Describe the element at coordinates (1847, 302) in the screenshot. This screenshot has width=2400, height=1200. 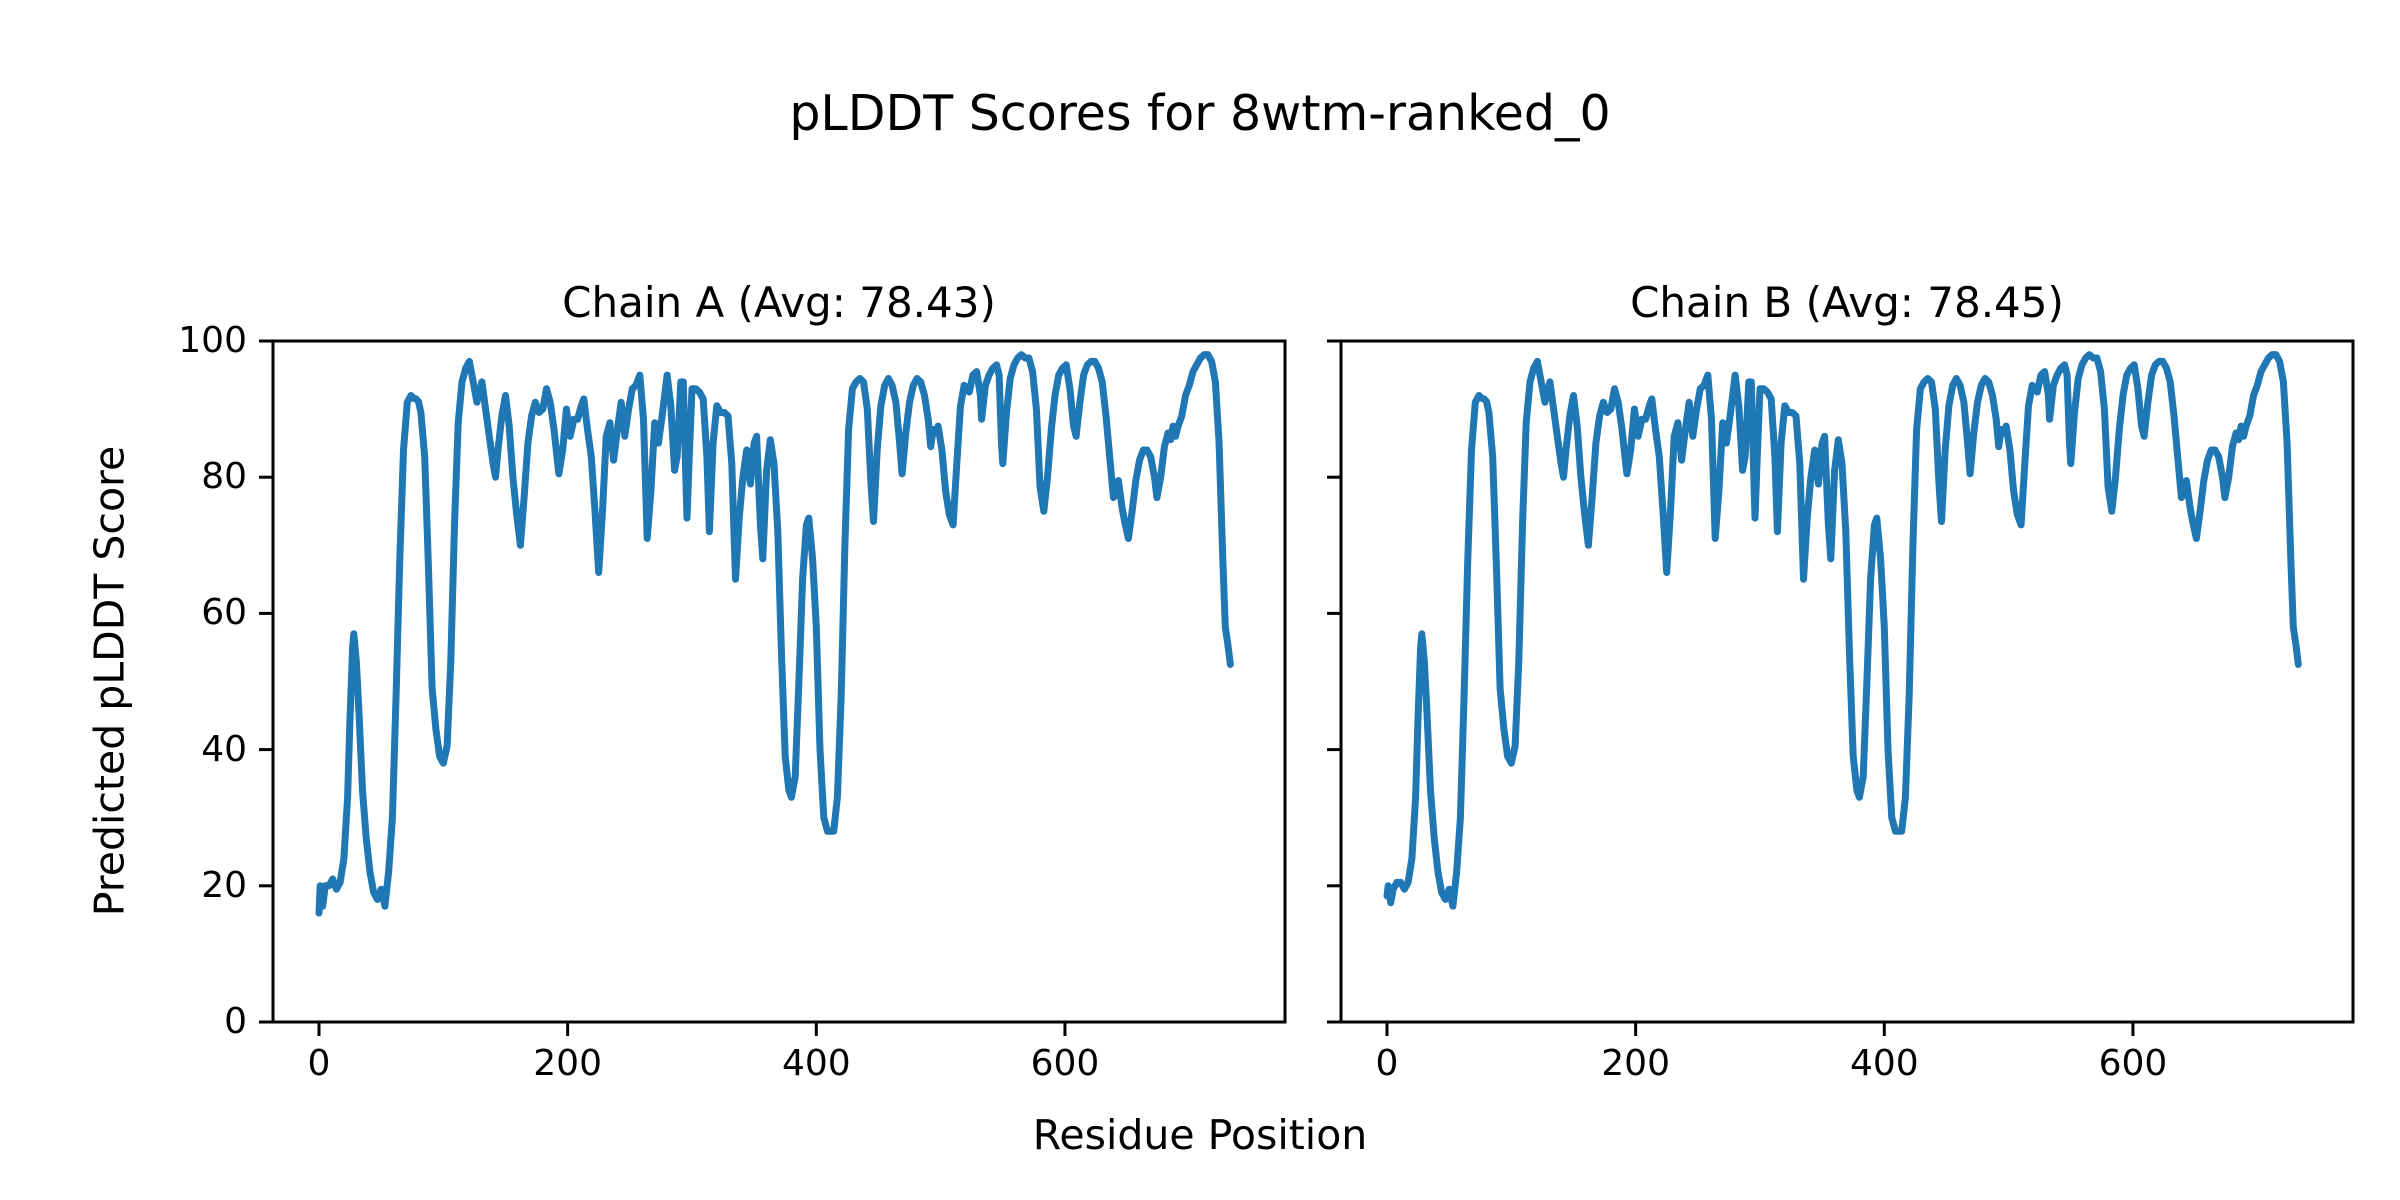
I see `subplot-title-chain-b: Chain B (Avg: 78.45)` at that location.